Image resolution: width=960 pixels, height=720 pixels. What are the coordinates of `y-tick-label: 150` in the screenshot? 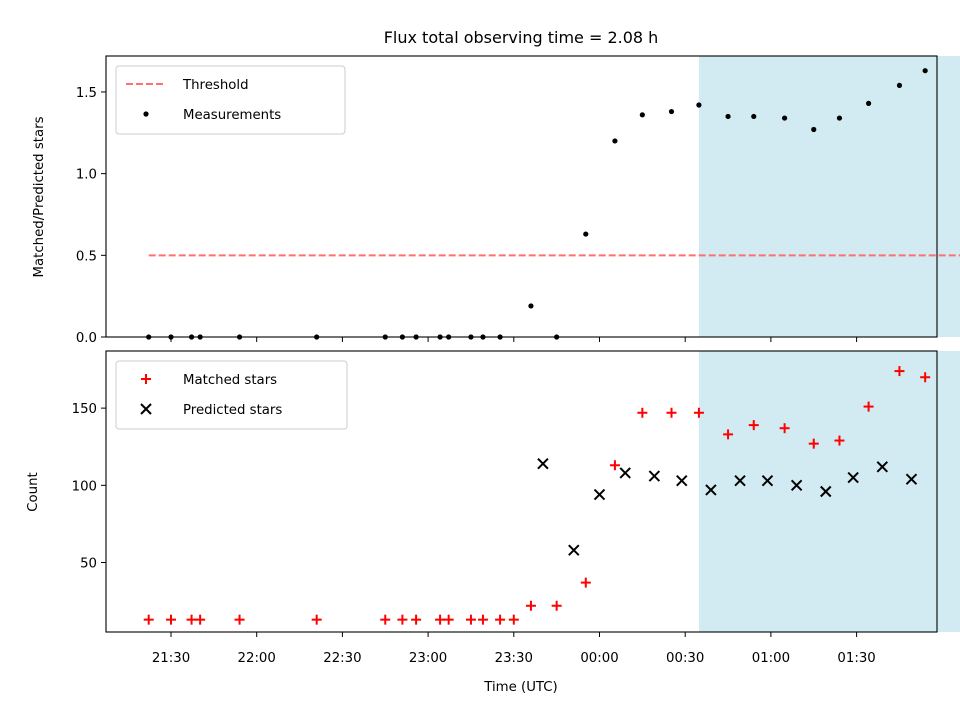 It's located at (84, 409).